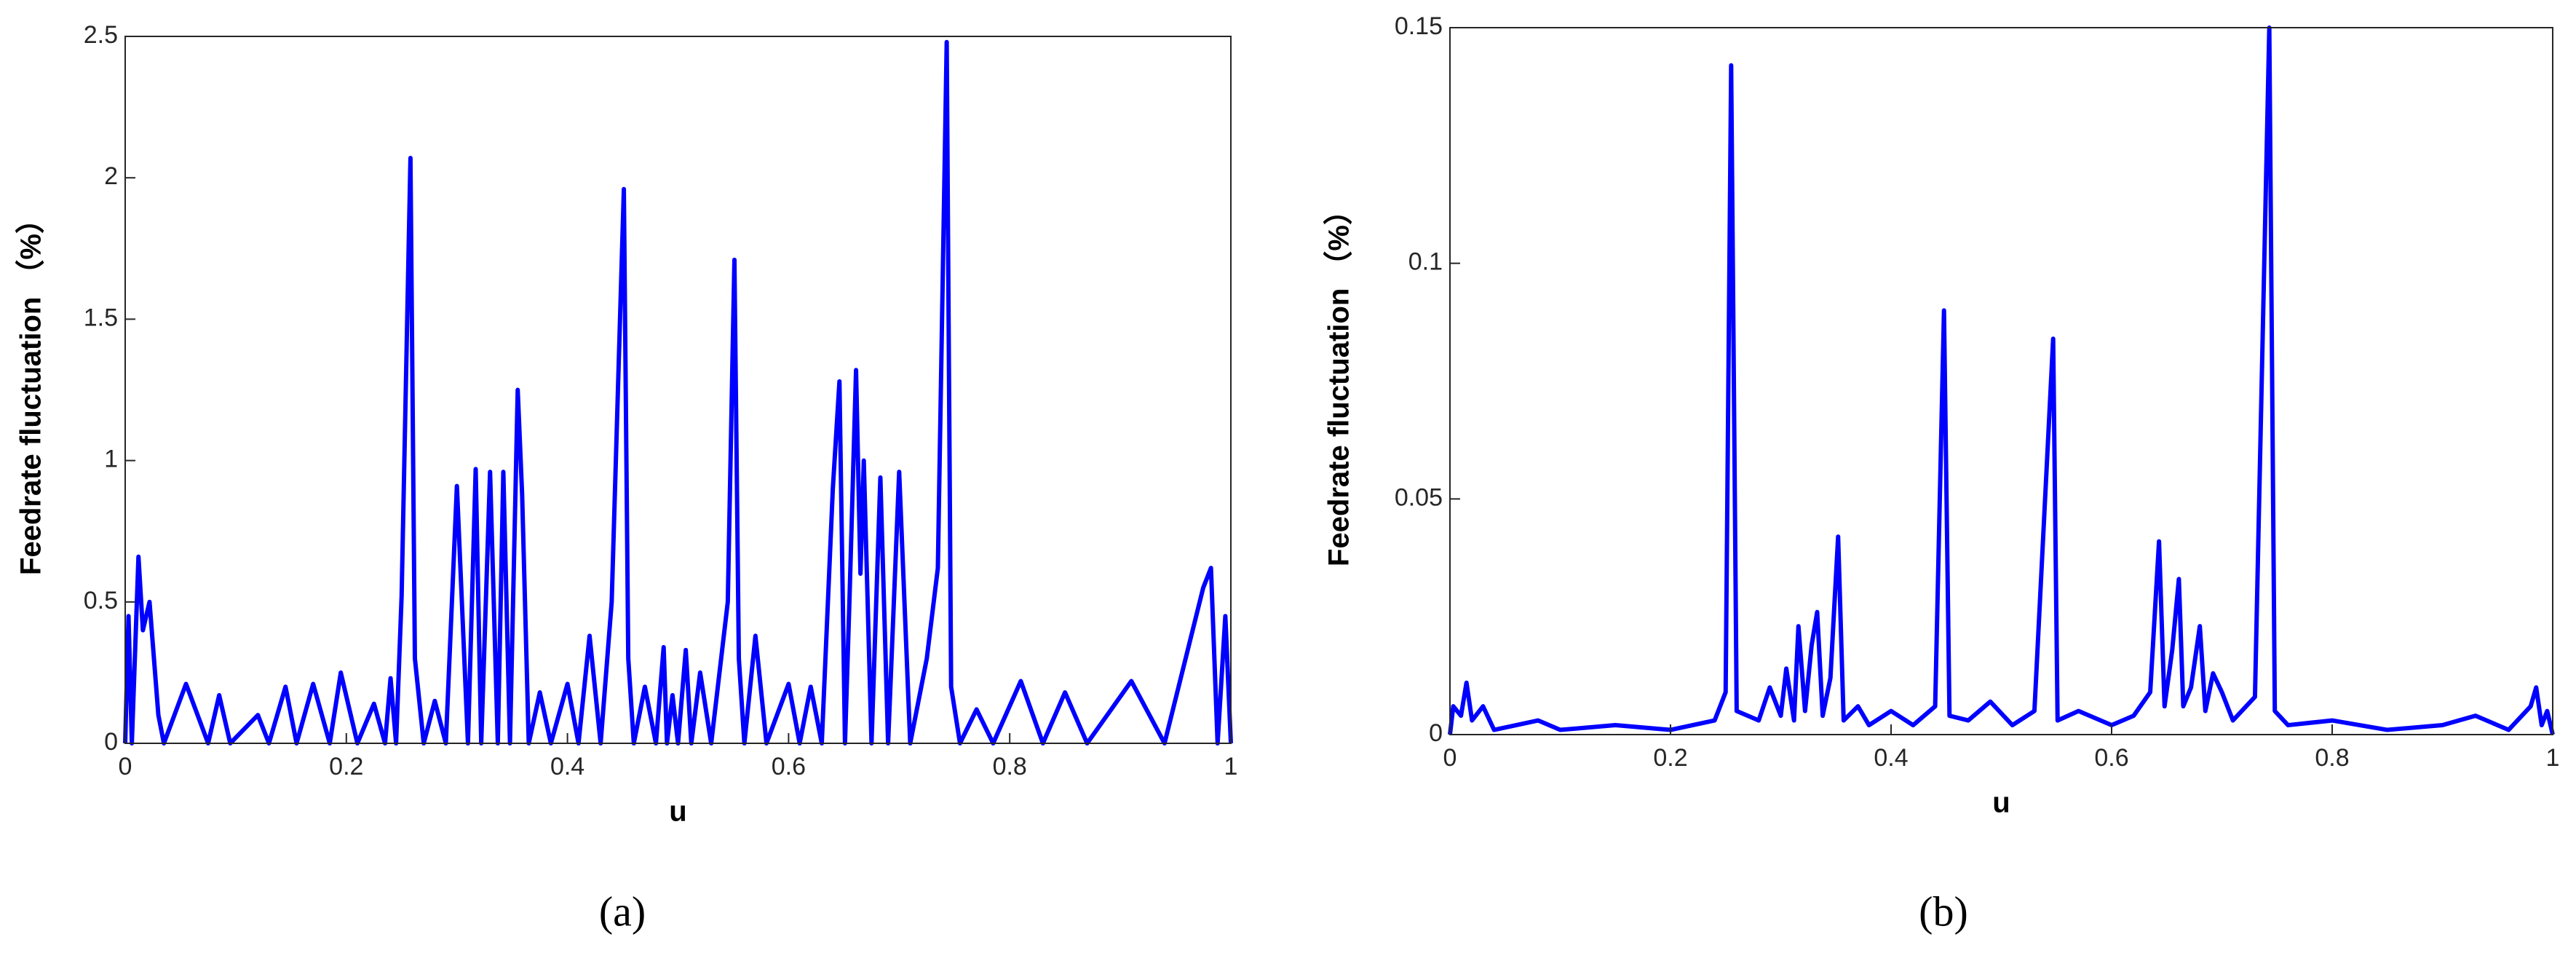 The image size is (2576, 961). Describe the element at coordinates (111, 459) in the screenshot. I see `y-tick-label: 1` at that location.